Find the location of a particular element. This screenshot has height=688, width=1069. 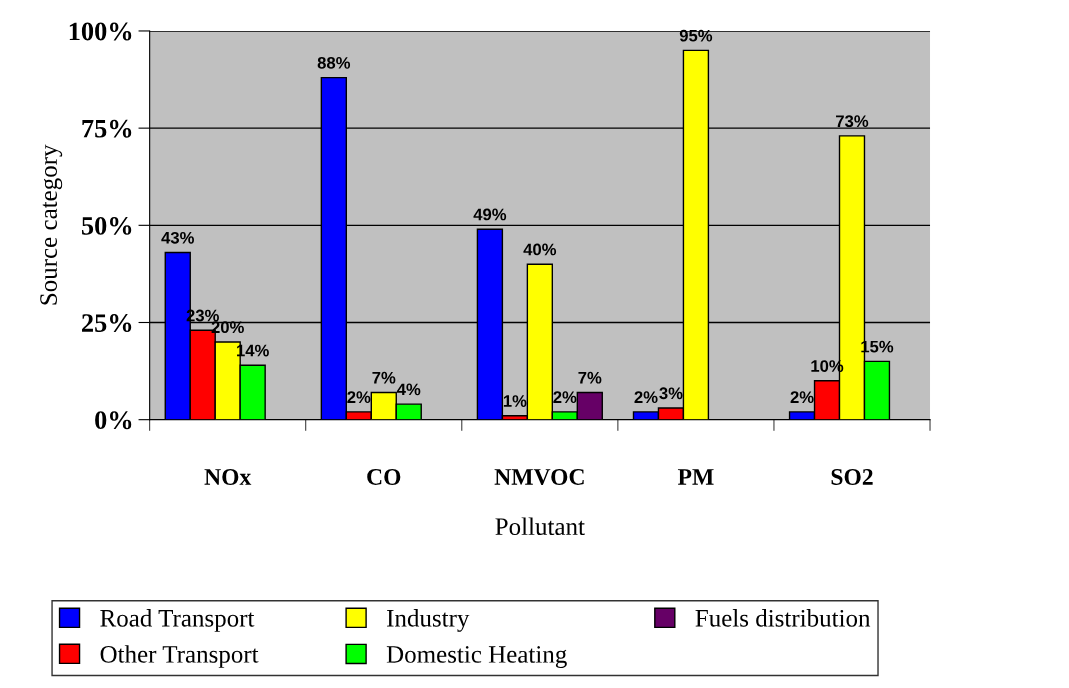

legend-label: Industry is located at coordinates (428, 620).